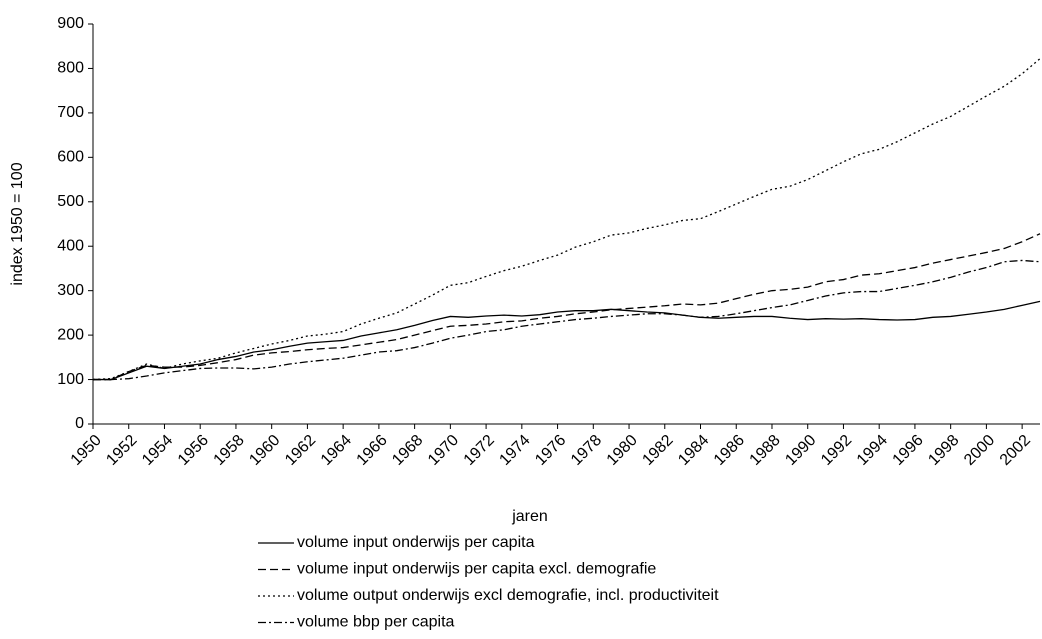 The height and width of the screenshot is (639, 1042). Describe the element at coordinates (943, 450) in the screenshot. I see `x-tick-label: 1998` at that location.